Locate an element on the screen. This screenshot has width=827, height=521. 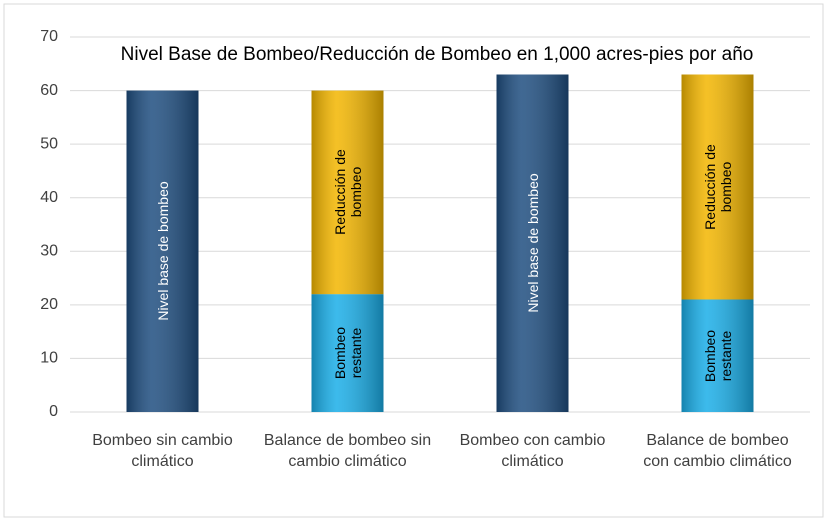
y-tick-label: 20 is located at coordinates (49, 304).